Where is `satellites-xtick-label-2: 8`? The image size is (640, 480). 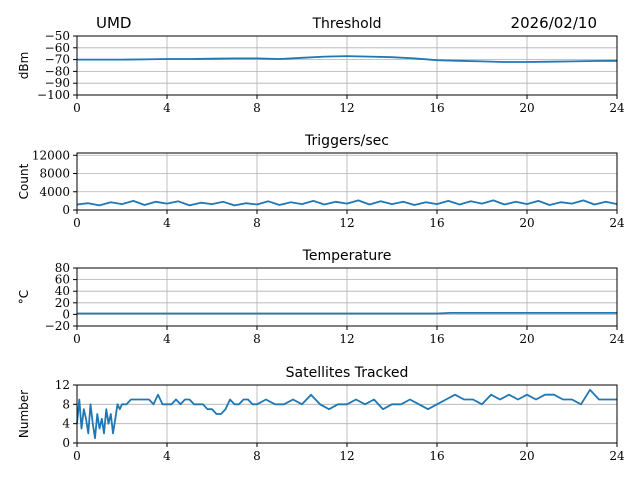
satellites-xtick-label-2: 8 is located at coordinates (257, 456).